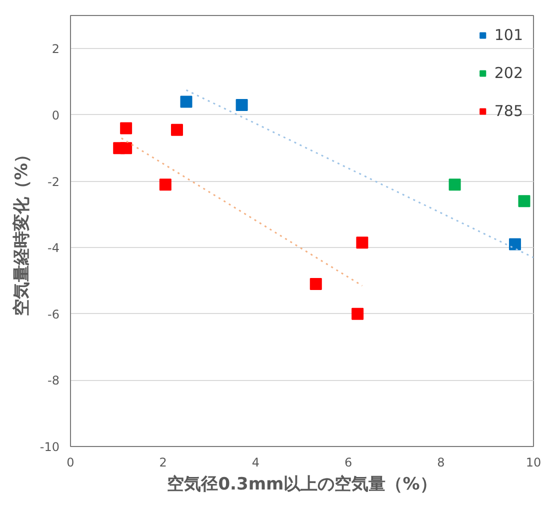 The image size is (548, 516). What do you see at coordinates (70, 463) in the screenshot?
I see `x-tick-label: 0` at bounding box center [70, 463].